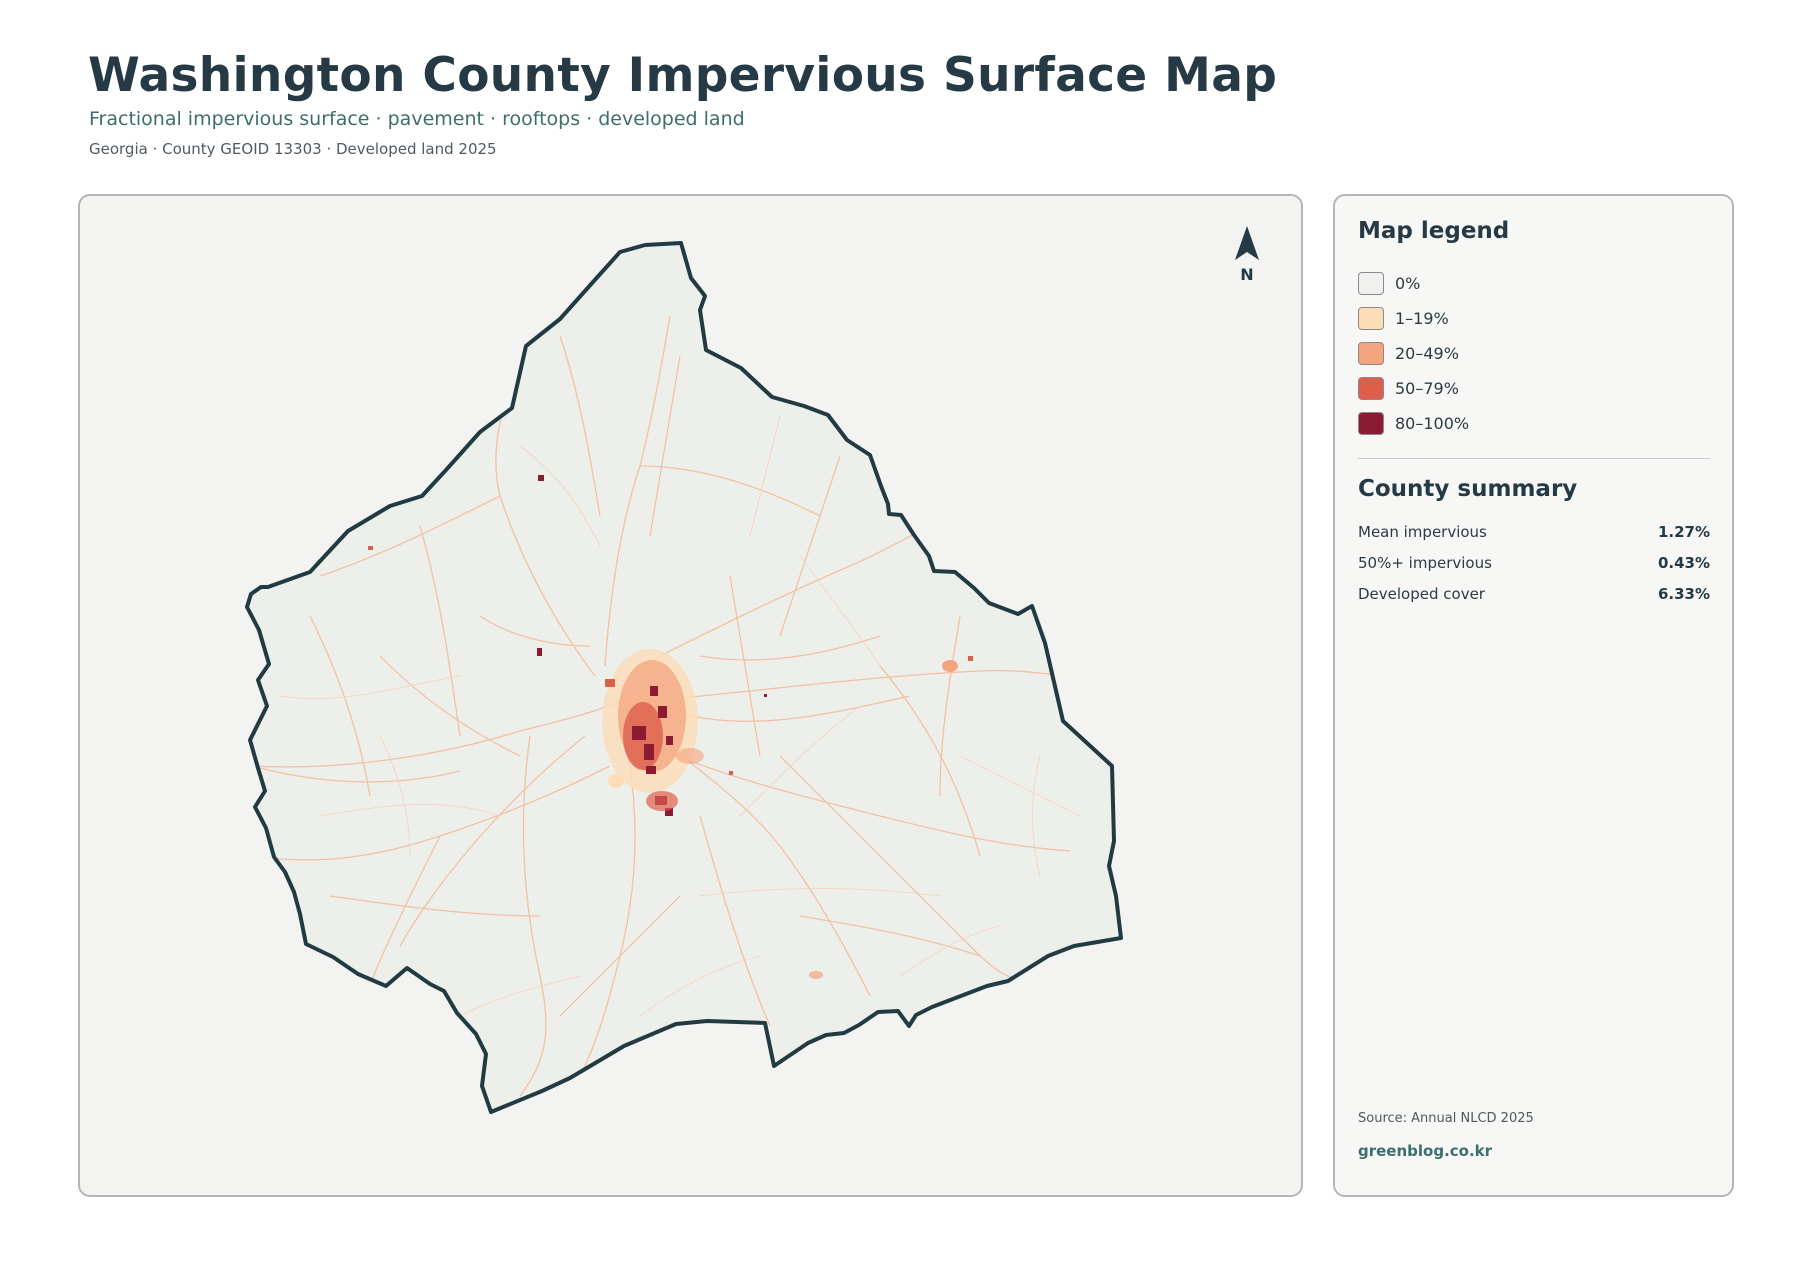 This screenshot has width=1800, height=1273. Describe the element at coordinates (1422, 318) in the screenshot. I see `legend-label: 1–19%` at that location.